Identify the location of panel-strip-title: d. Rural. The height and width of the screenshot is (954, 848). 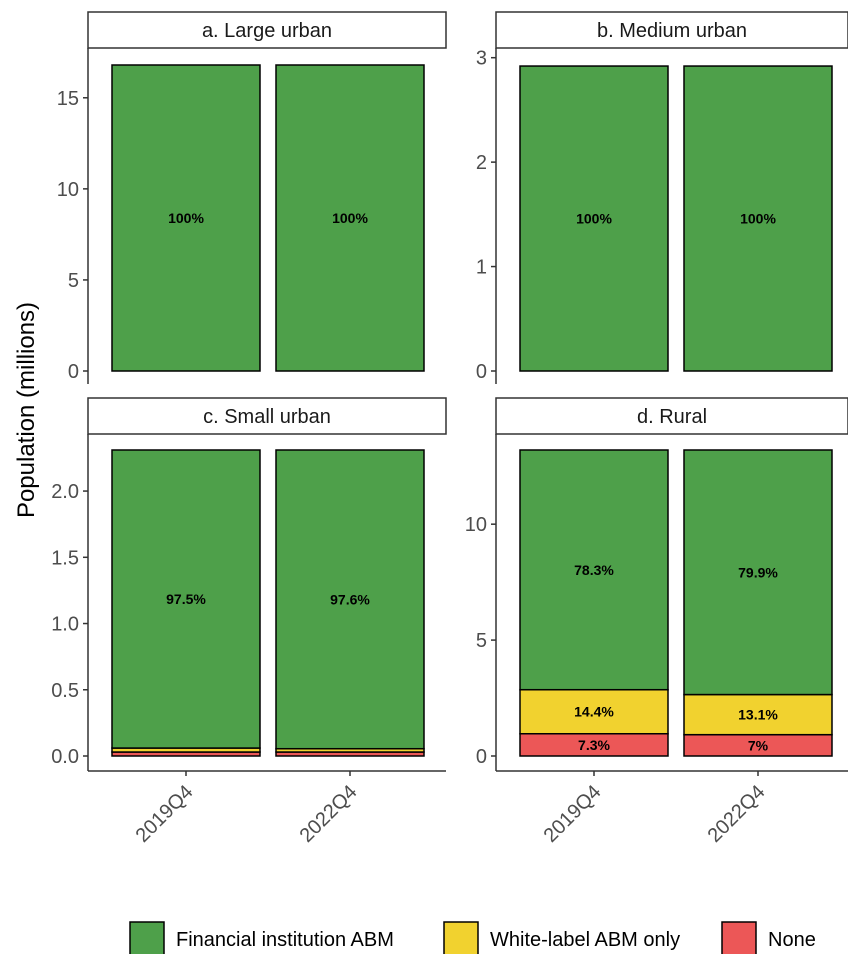
(672, 417).